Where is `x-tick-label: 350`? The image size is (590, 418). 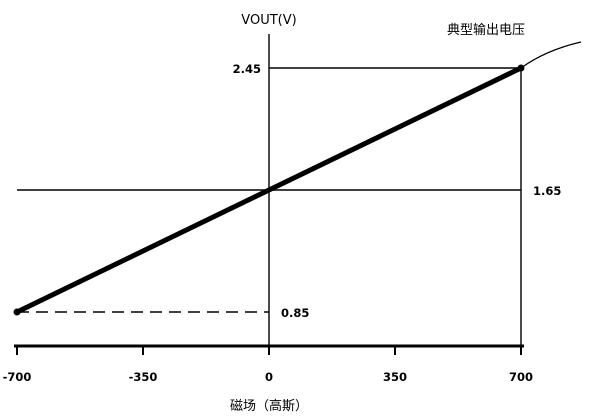
x-tick-label: 350 is located at coordinates (395, 377).